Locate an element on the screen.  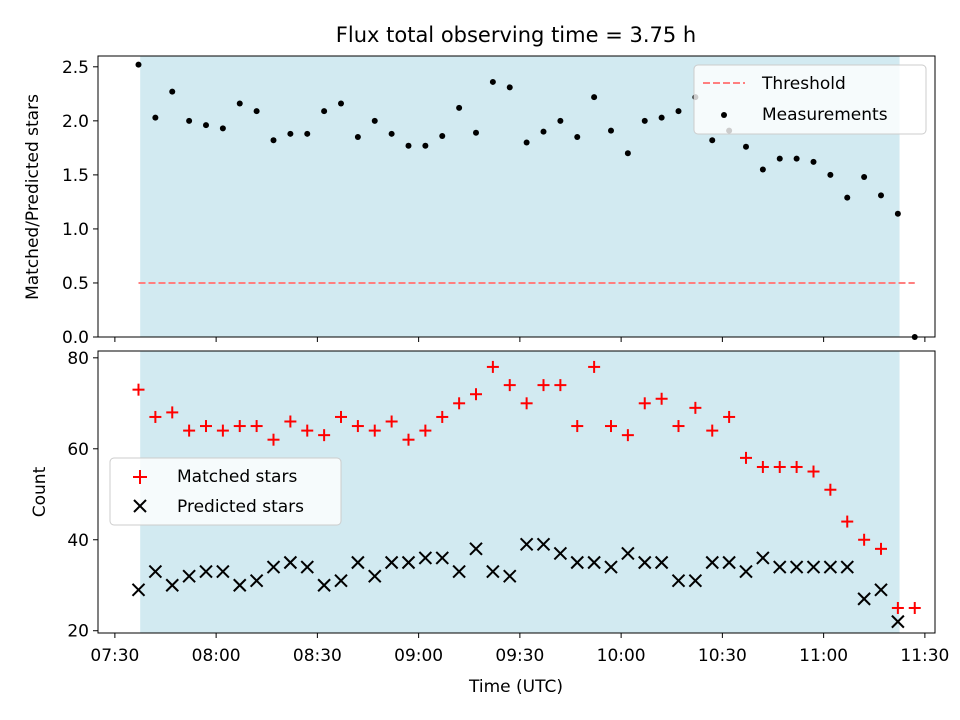
threshold-legend-label: Threshold is located at coordinates (803, 84).